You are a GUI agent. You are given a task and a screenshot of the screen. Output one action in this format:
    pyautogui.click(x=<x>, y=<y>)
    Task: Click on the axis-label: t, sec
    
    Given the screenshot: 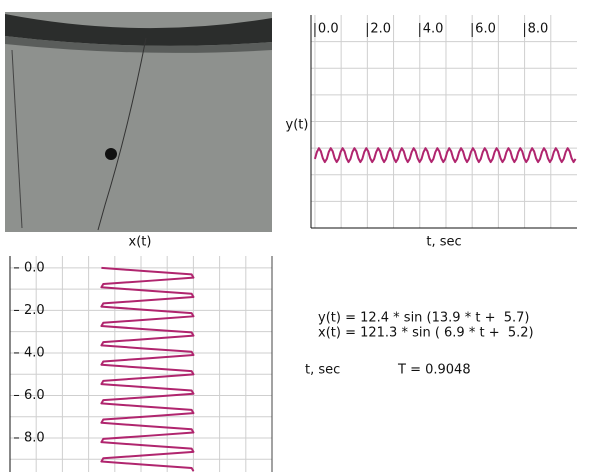 What is the action you would take?
    pyautogui.click(x=443, y=242)
    